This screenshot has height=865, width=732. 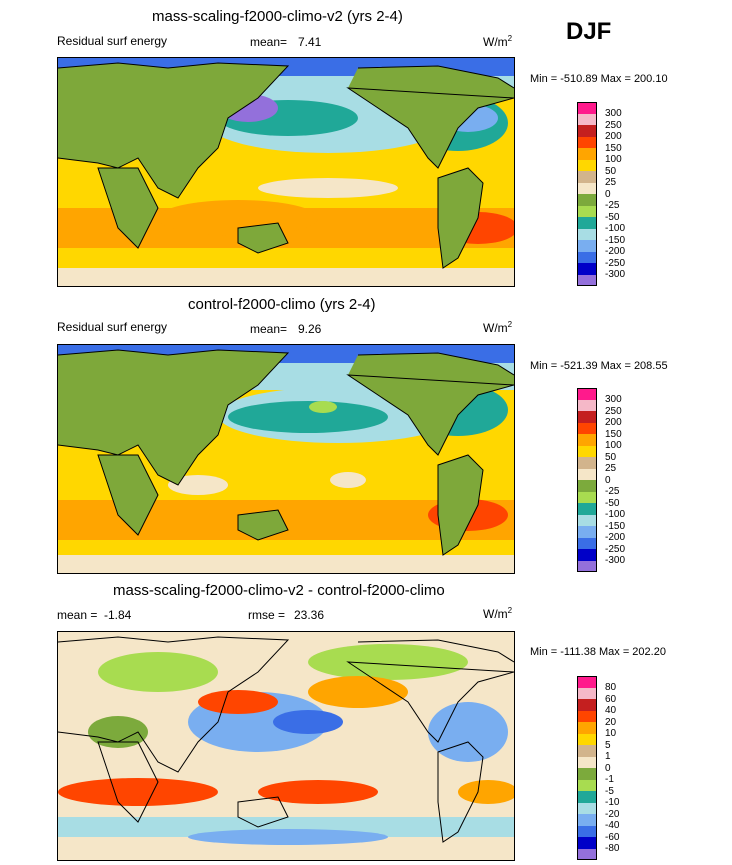 I want to click on colorbar-swatch-row: -200, so click(x=601, y=248).